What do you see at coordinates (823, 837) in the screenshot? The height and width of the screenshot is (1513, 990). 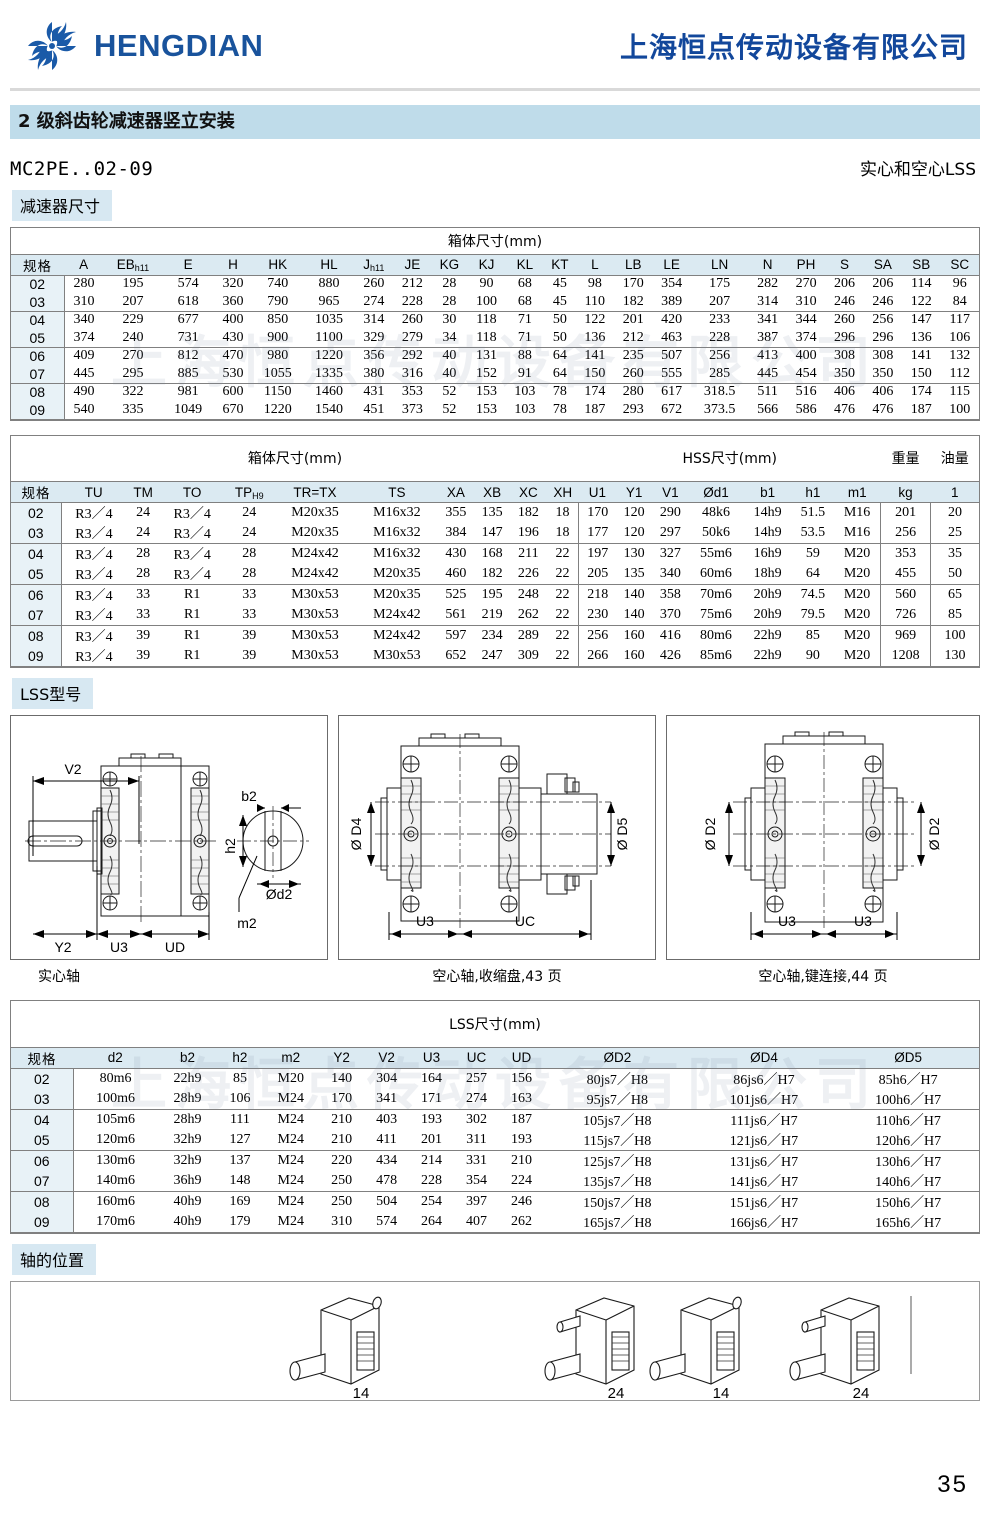 I see `diagram-hollow-shaft-keyed: Ø D2 Ø D2 U3 U3` at bounding box center [823, 837].